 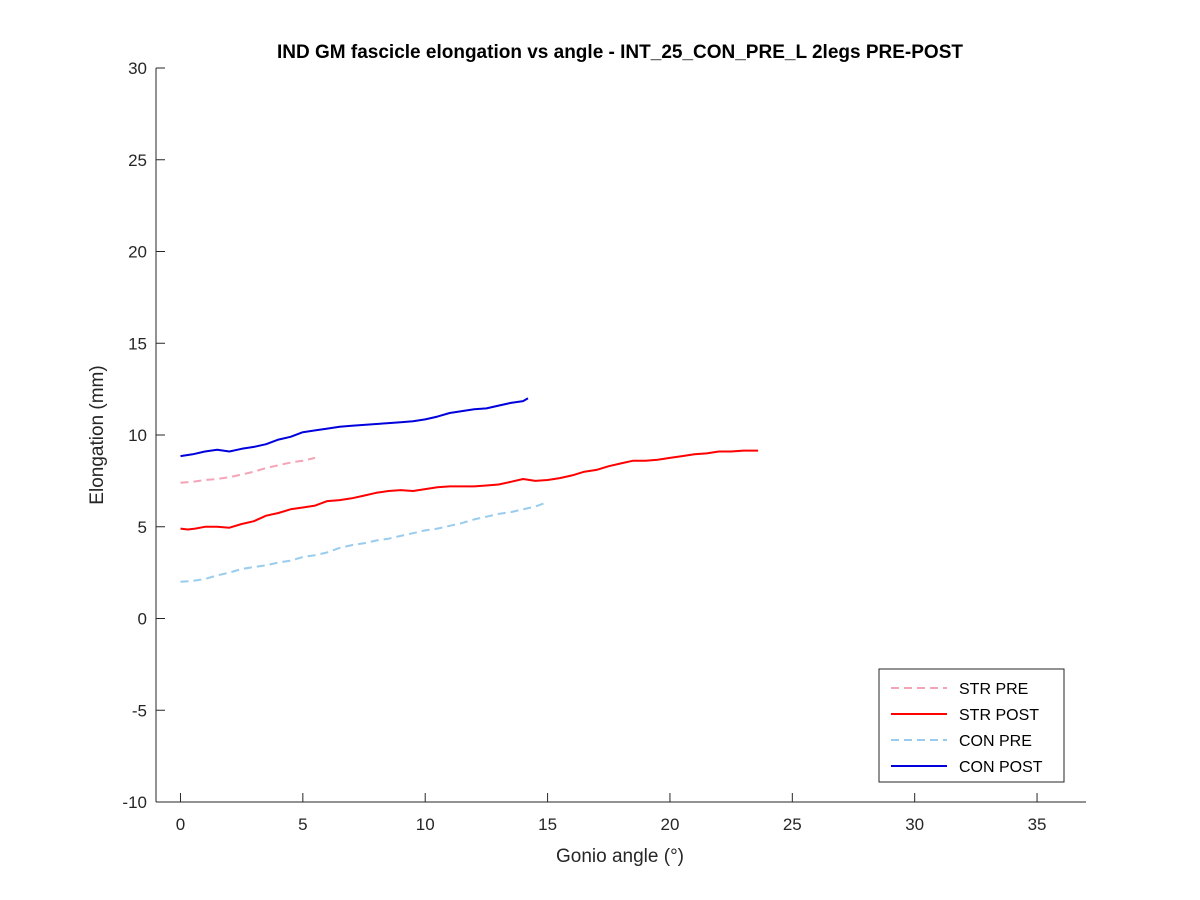 I want to click on x-tick-label: 35, so click(x=1037, y=824).